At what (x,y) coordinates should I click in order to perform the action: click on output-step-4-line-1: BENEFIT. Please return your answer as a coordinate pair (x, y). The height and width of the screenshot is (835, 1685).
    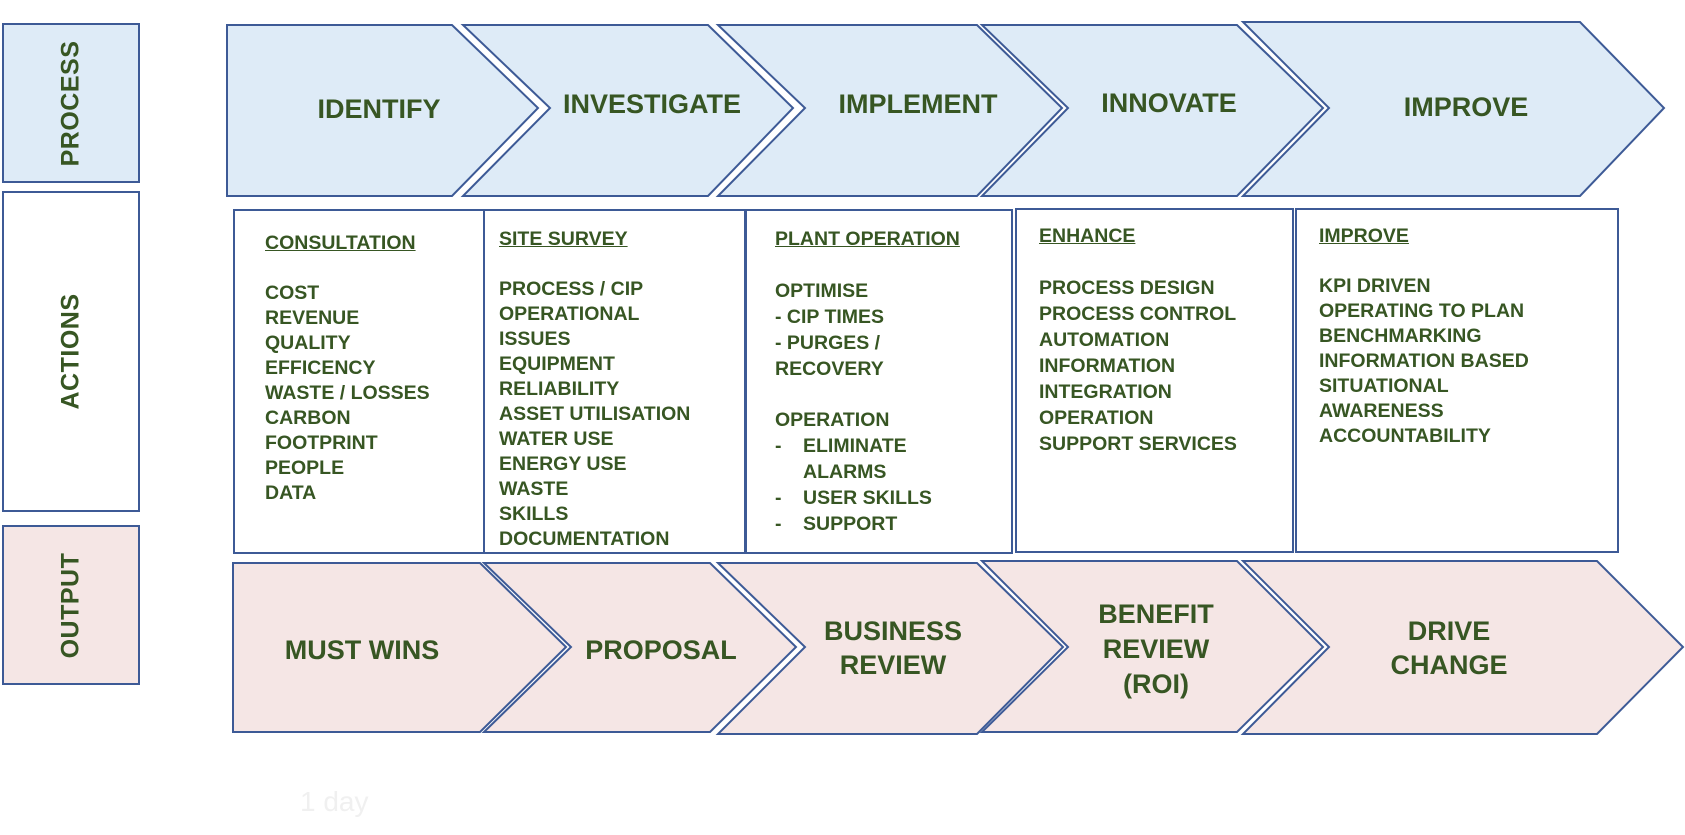
    Looking at the image, I should click on (1156, 614).